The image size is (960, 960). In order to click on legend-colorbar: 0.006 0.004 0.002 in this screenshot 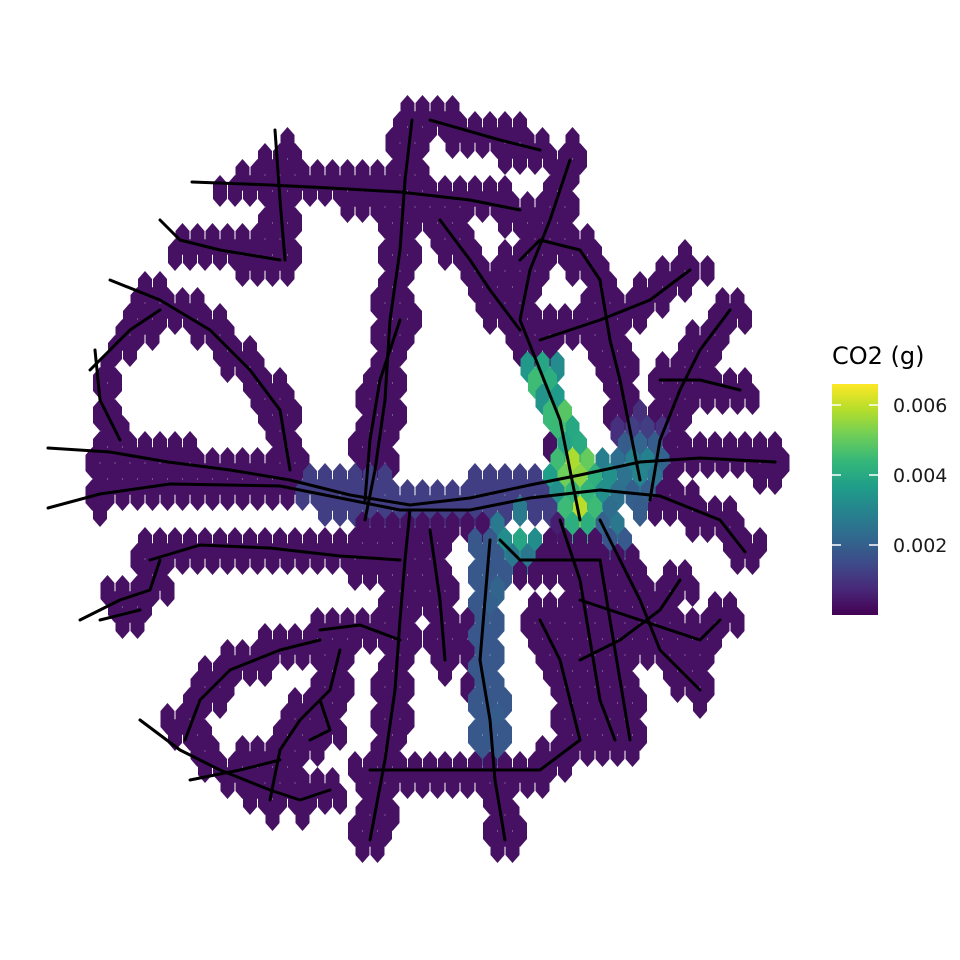, I will do `click(889, 499)`.